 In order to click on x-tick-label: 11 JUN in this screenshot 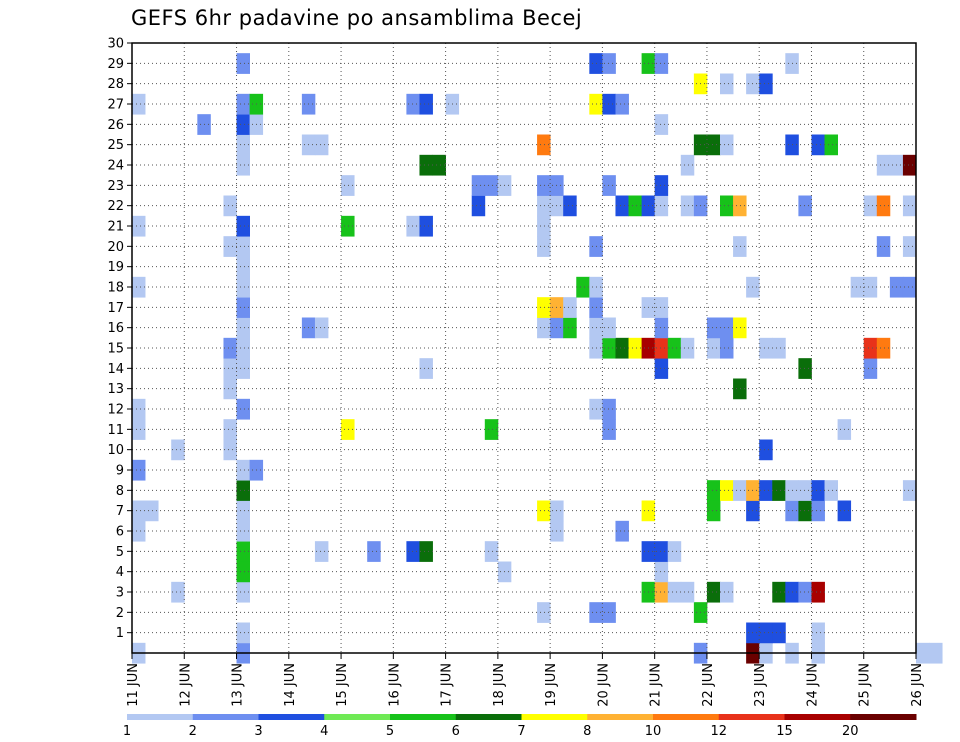, I will do `click(133, 685)`.